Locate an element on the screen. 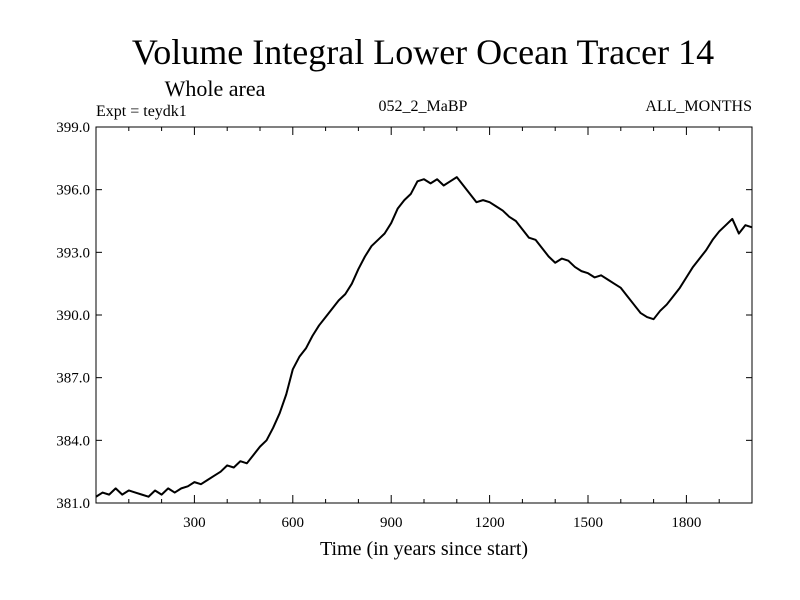  x-tick-label: 600 is located at coordinates (293, 523).